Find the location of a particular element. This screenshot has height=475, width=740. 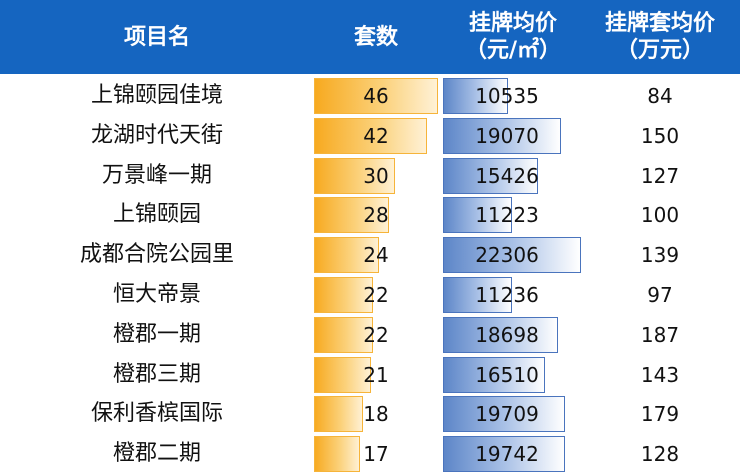

price-value: 19709 is located at coordinates (507, 414).